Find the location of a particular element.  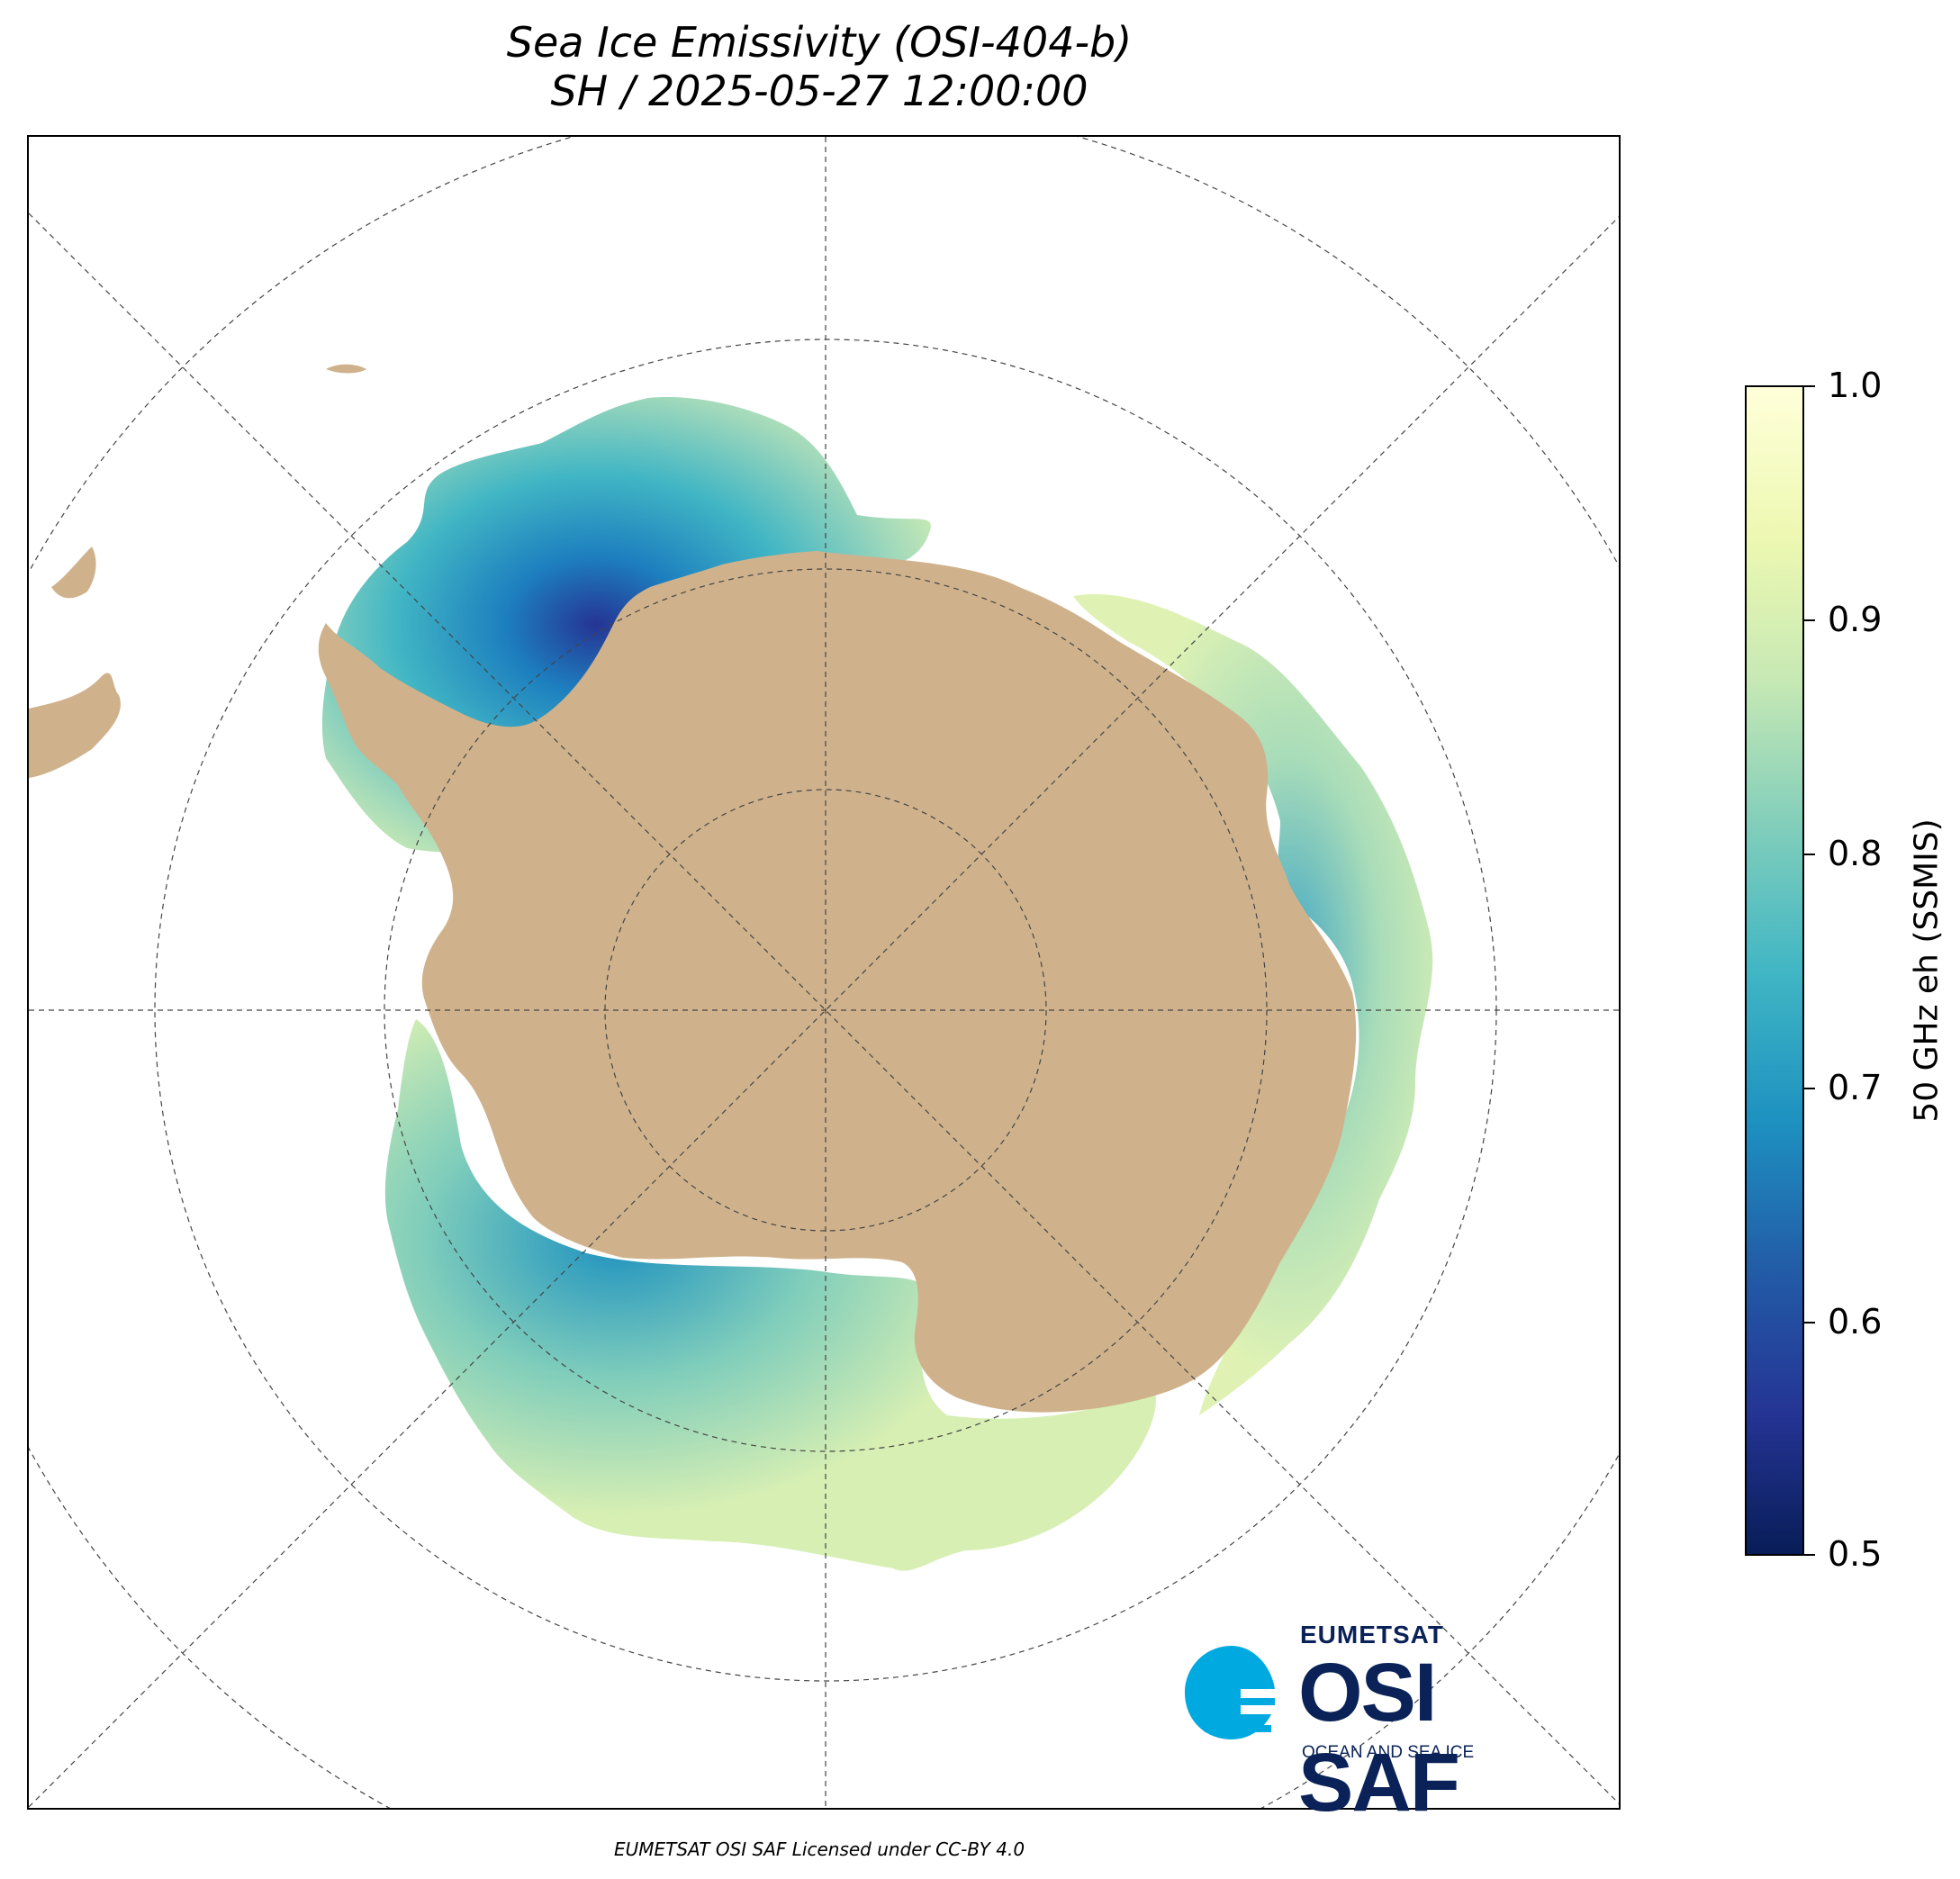

colorbar-label: 50 GHz eh (SSMIS) is located at coordinates (1927, 970).